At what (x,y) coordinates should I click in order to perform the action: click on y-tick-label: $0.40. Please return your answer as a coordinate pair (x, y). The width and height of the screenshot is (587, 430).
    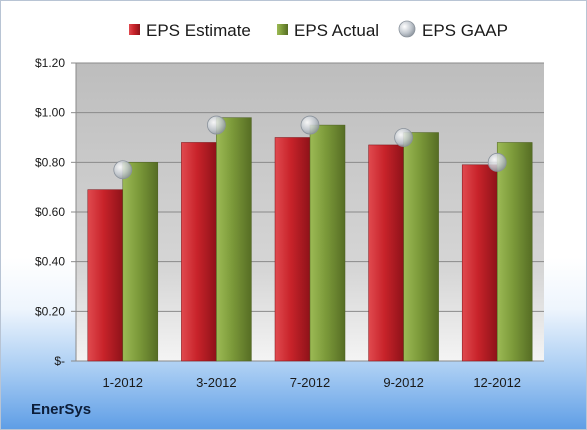
    Looking at the image, I should click on (50, 262).